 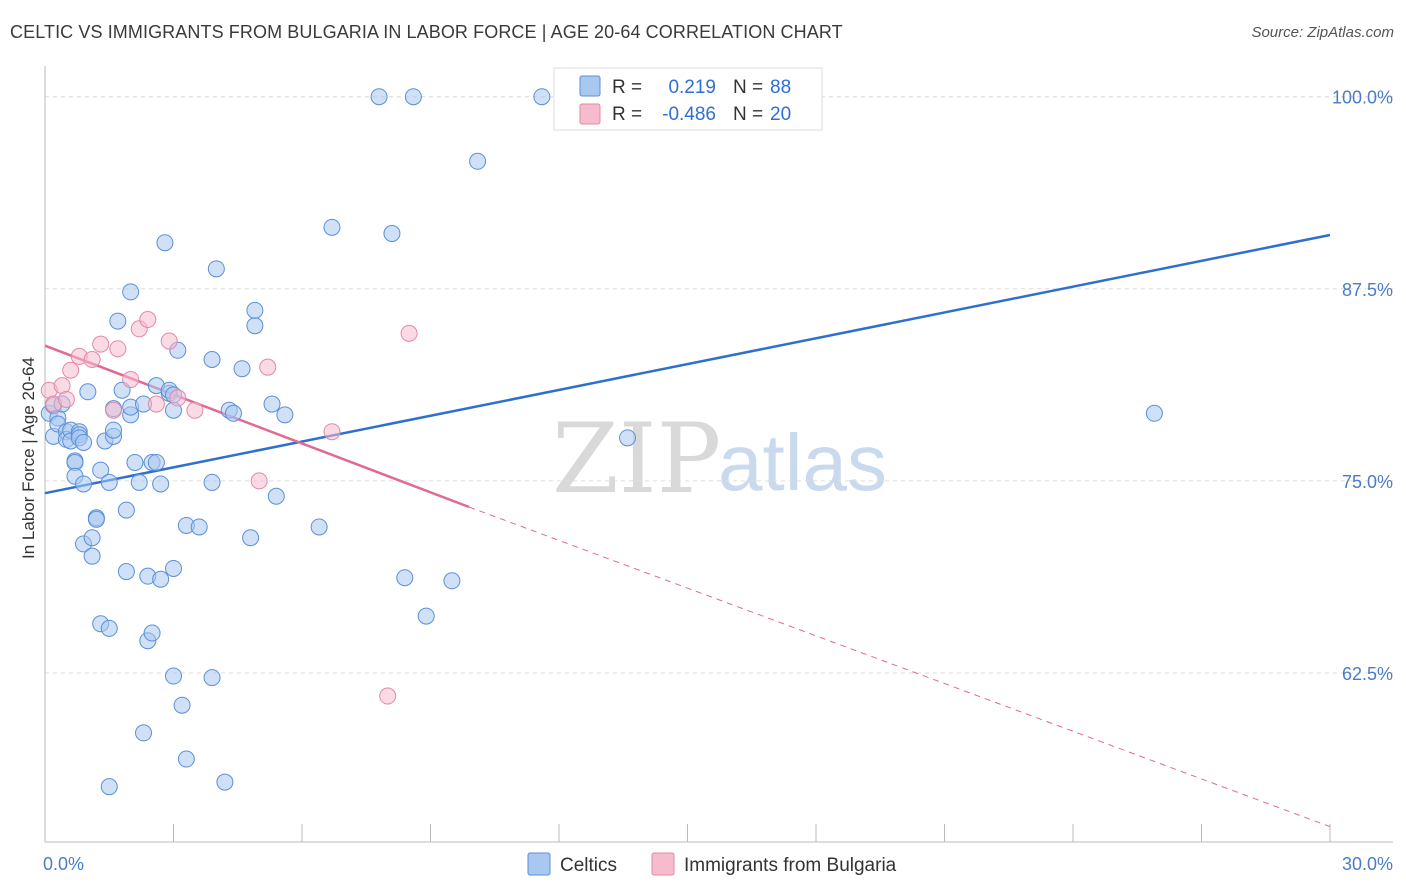 I want to click on legend-n-label-1: N =, so click(x=748, y=87).